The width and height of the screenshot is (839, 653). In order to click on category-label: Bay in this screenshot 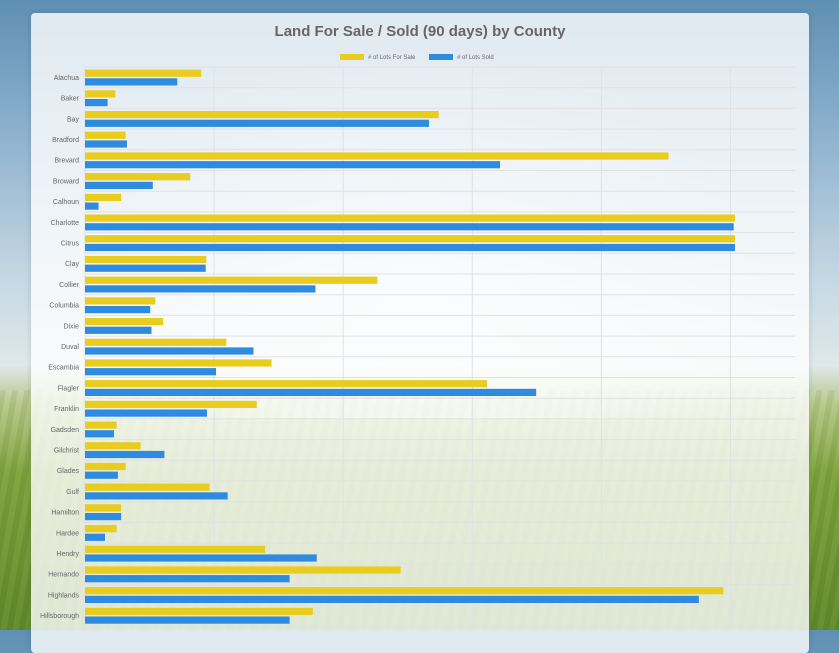, I will do `click(73, 119)`.